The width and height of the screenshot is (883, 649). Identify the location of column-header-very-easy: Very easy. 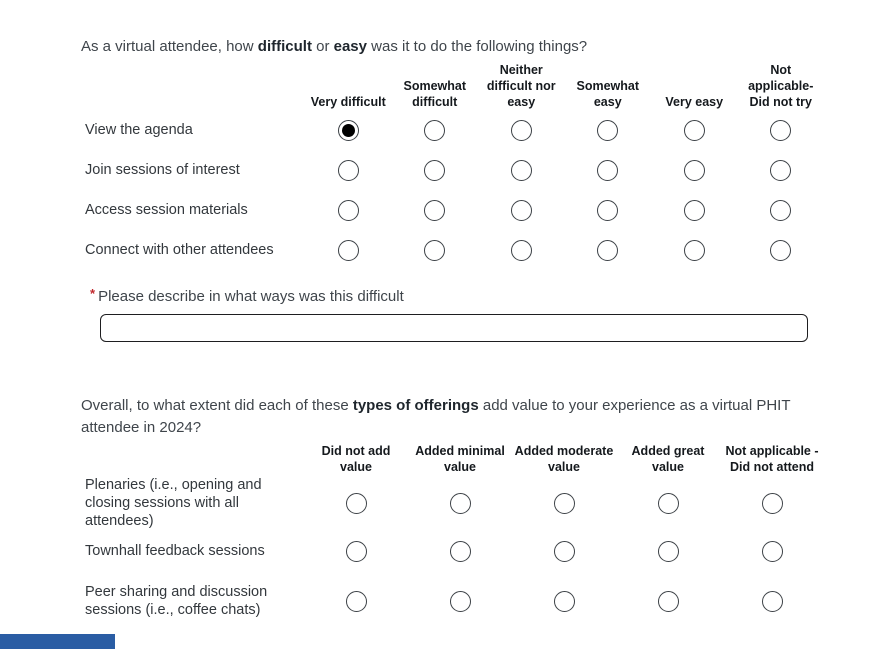
(694, 102).